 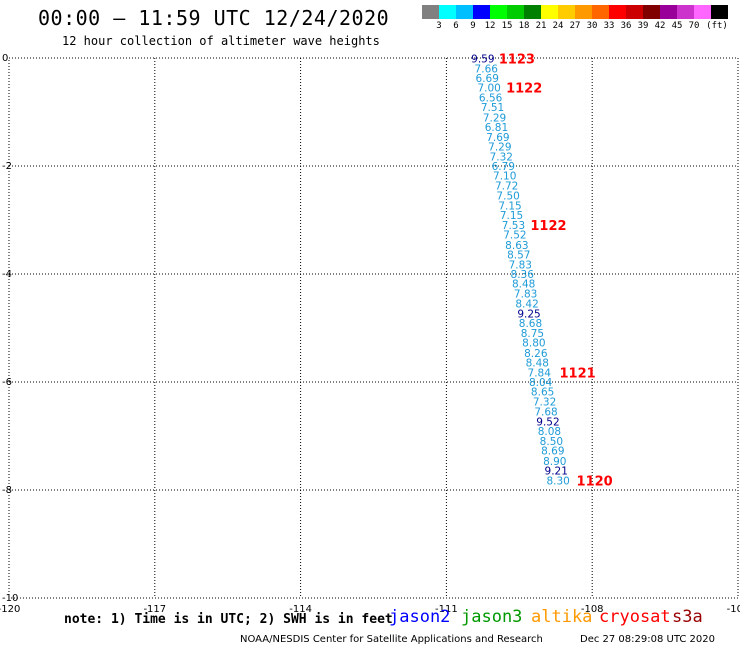 I want to click on wave-height-value: 9.59, so click(x=482, y=60).